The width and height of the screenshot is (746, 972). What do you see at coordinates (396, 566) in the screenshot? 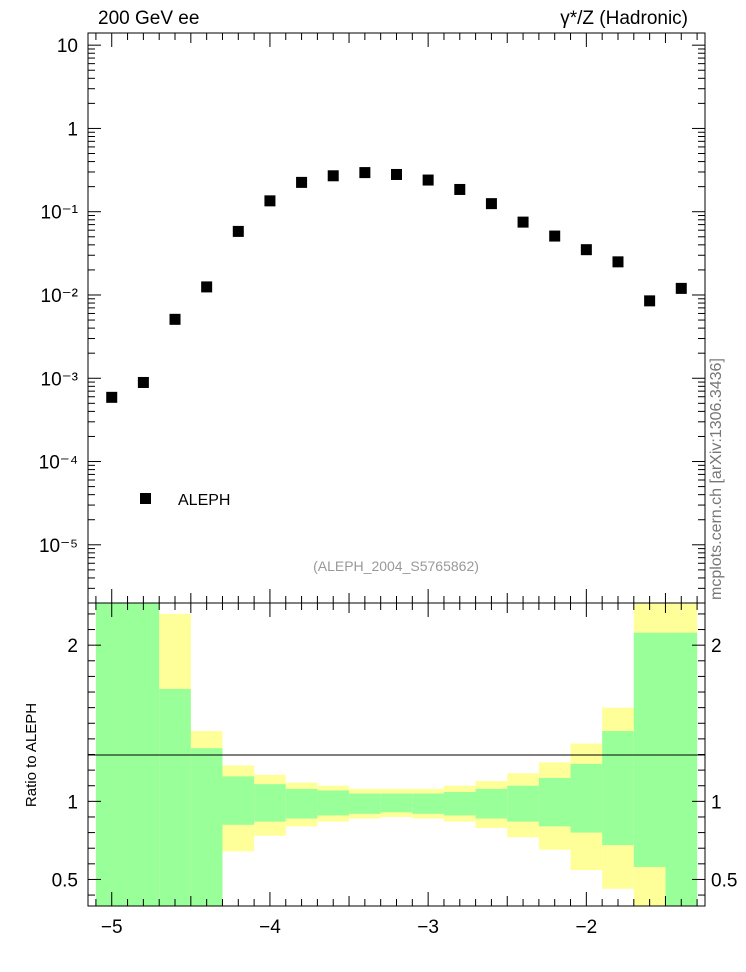
I see `analysis-label: (ALEPH_2004_S5765862)` at bounding box center [396, 566].